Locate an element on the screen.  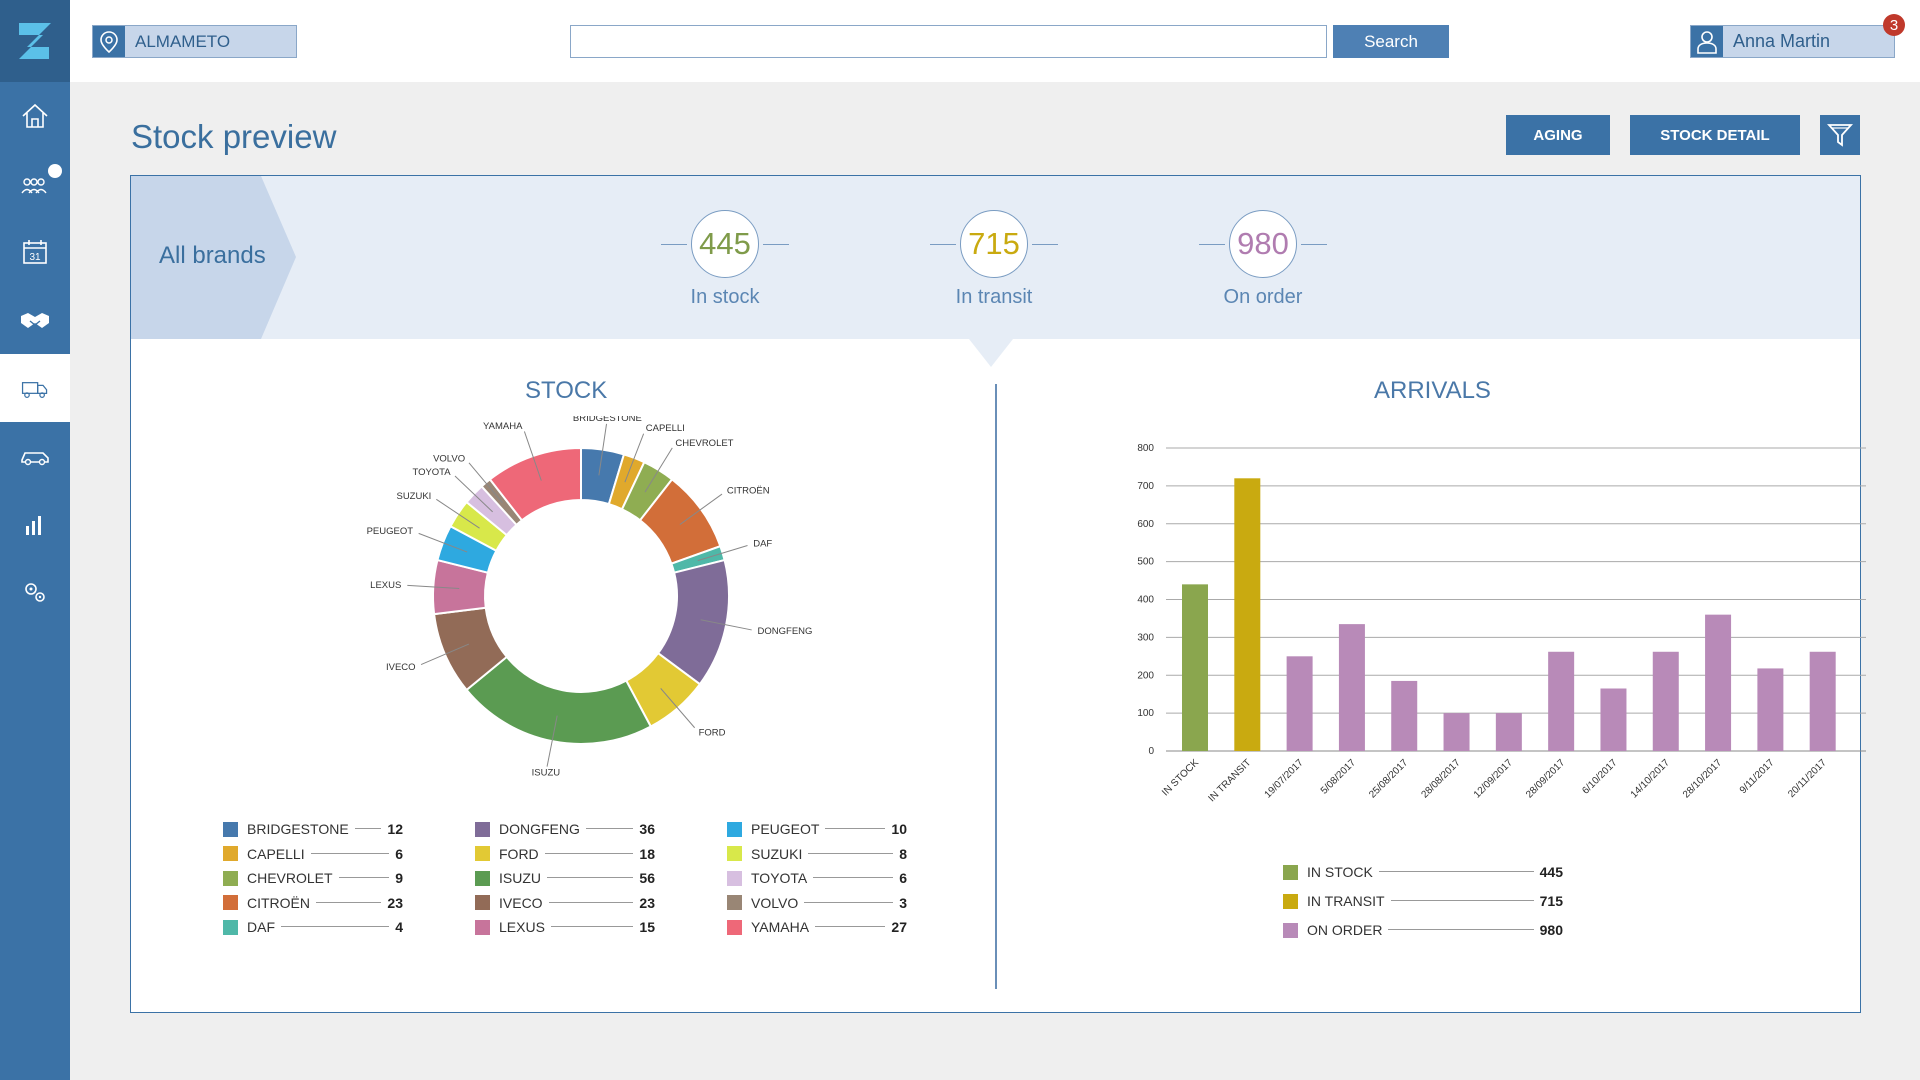
brand-chevron is located at coordinates (213, 257).